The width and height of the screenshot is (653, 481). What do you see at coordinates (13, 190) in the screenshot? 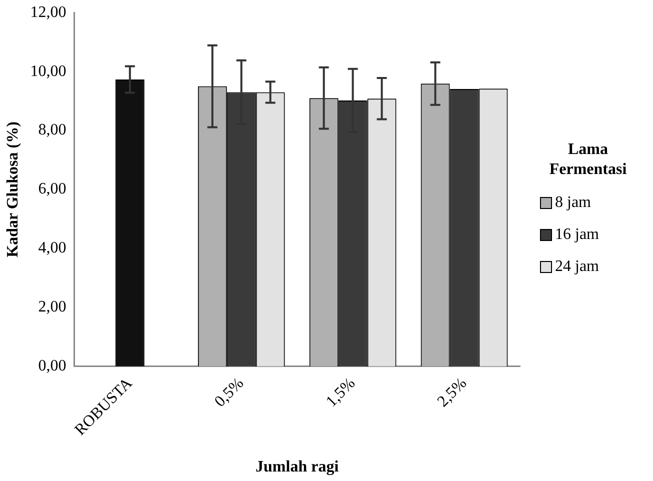
I see `y-axis-title: Kadar Glukosa (%)` at bounding box center [13, 190].